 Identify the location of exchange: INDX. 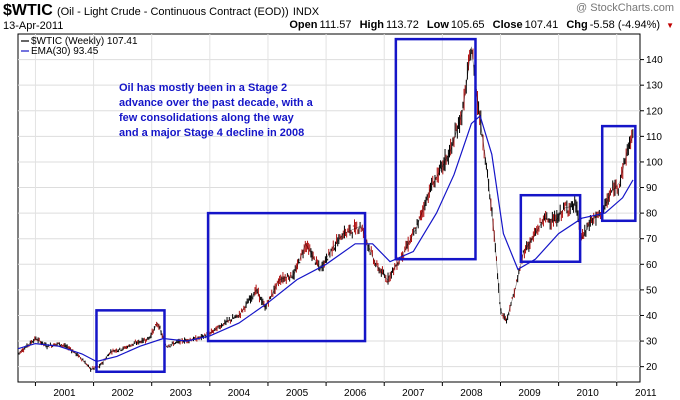
(306, 12).